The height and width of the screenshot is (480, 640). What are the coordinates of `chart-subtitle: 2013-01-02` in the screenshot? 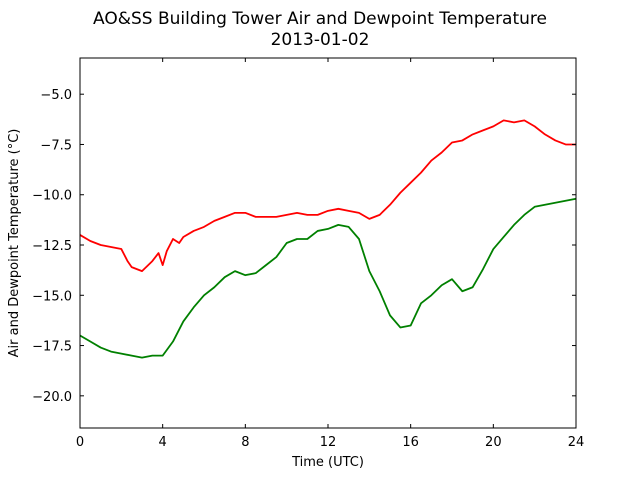 It's located at (320, 40).